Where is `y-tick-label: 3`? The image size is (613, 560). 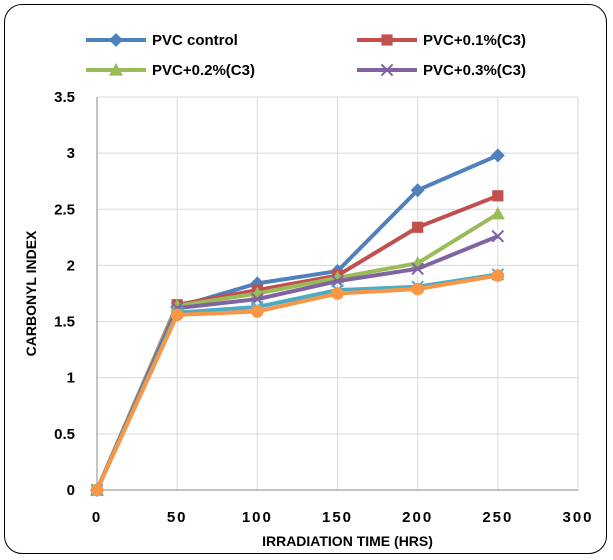 y-tick-label: 3 is located at coordinates (71, 153).